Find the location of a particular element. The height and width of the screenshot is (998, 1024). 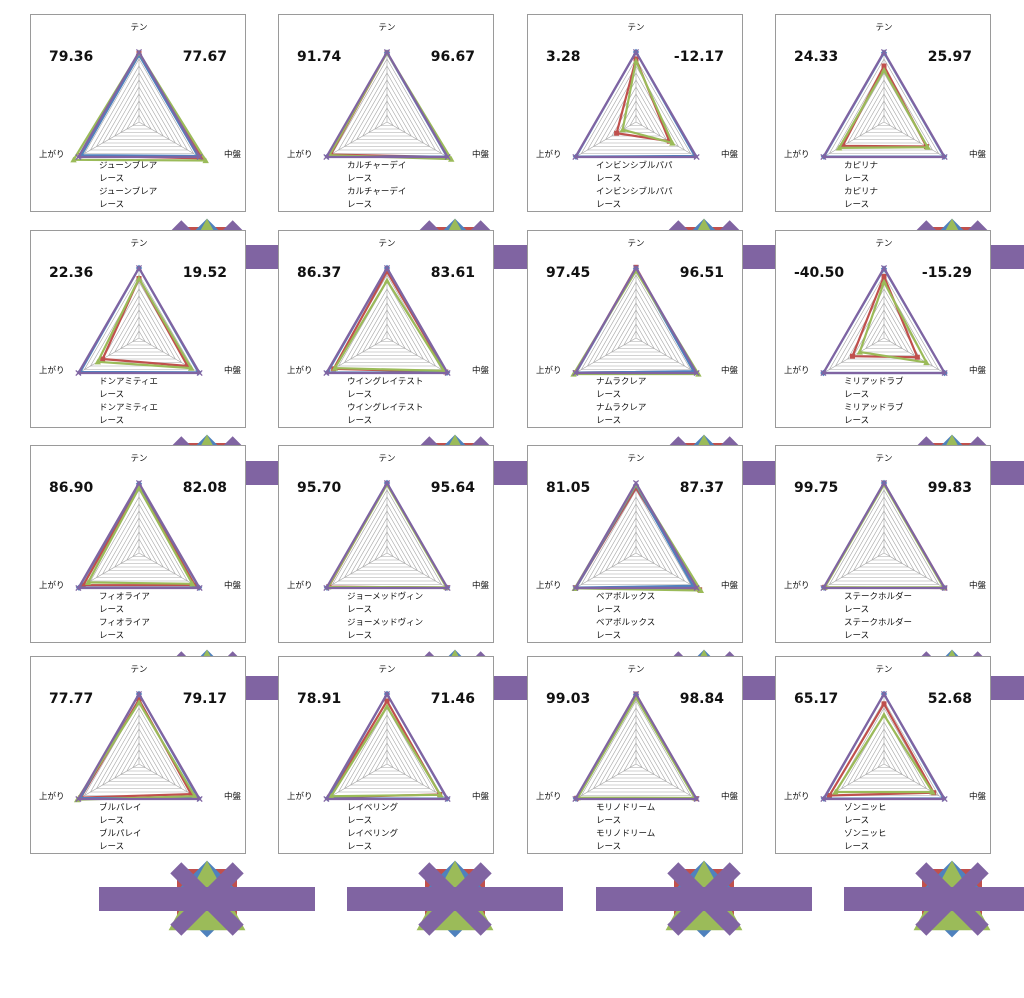

legend: ステークホルダー レース ステークホルダー レース is located at coordinates (934, 658).